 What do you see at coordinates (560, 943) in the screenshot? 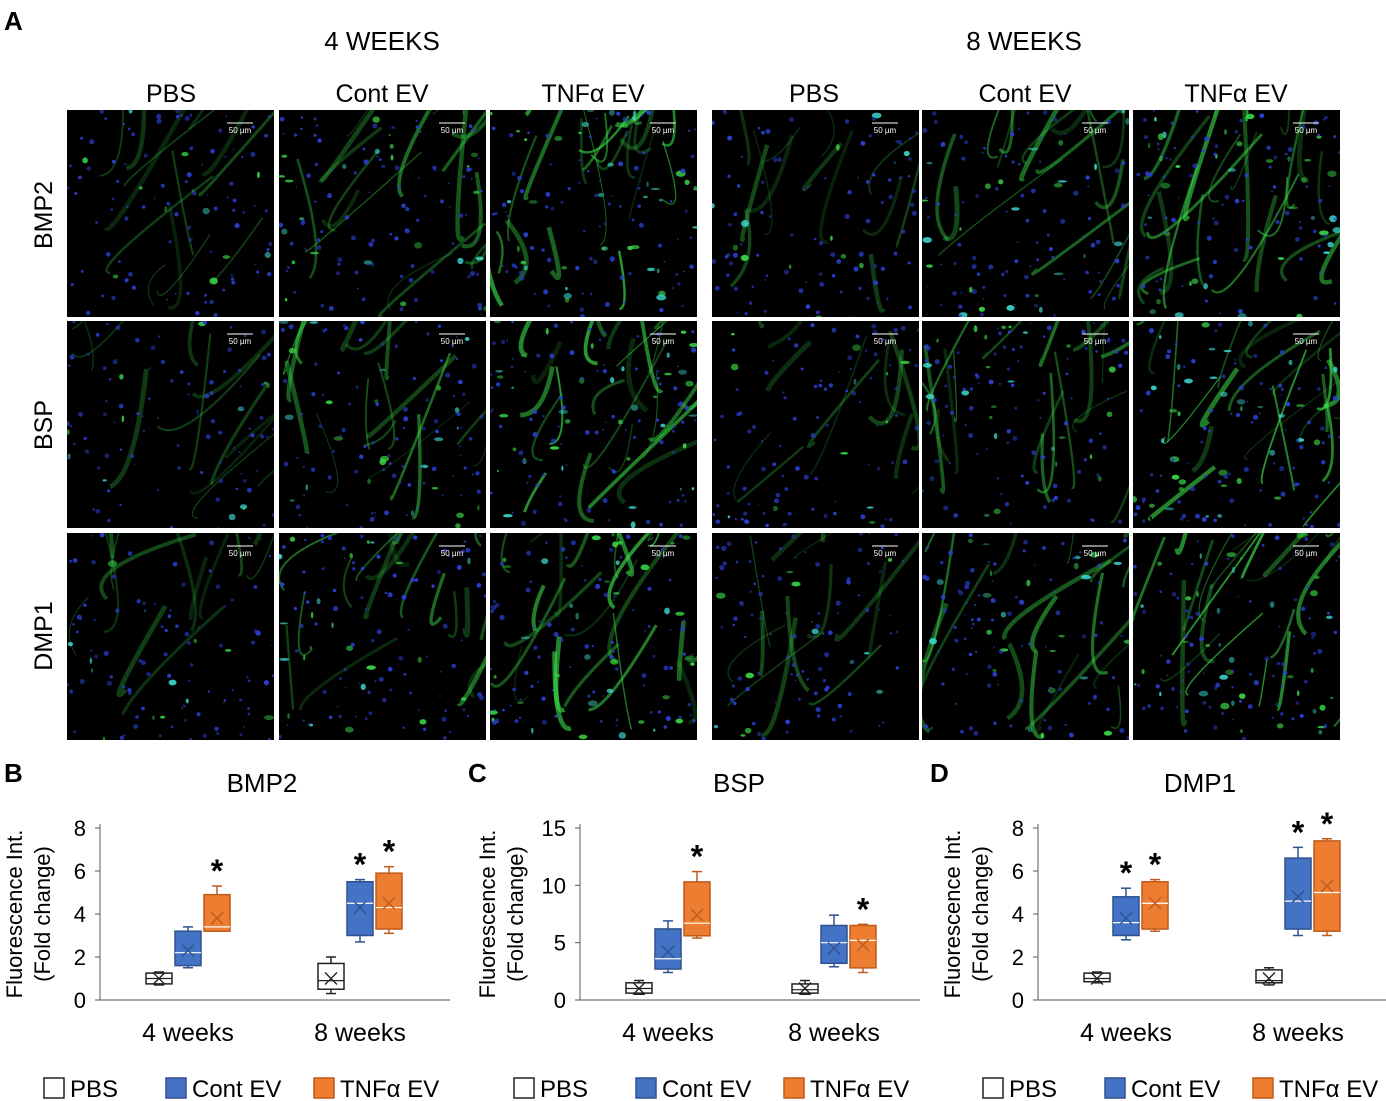
I see `y-tick-label: 5` at bounding box center [560, 943].